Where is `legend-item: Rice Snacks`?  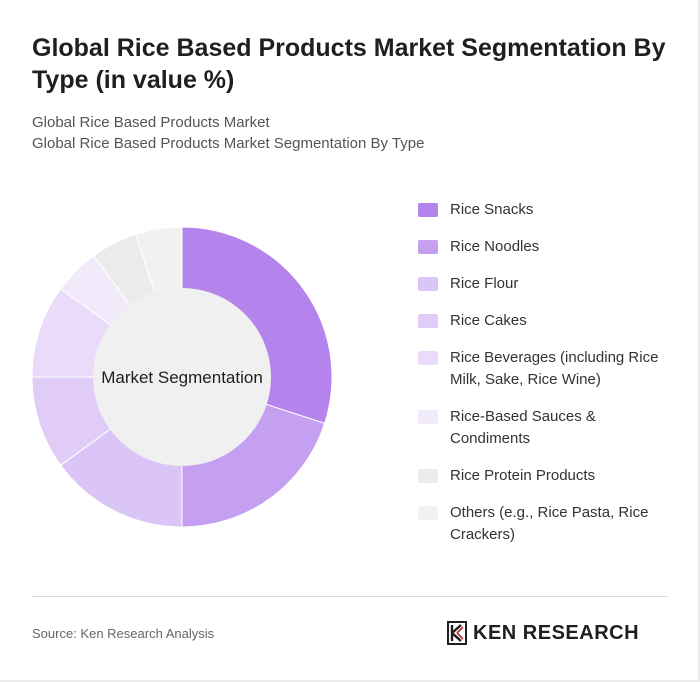 legend-item: Rice Snacks is located at coordinates (548, 210).